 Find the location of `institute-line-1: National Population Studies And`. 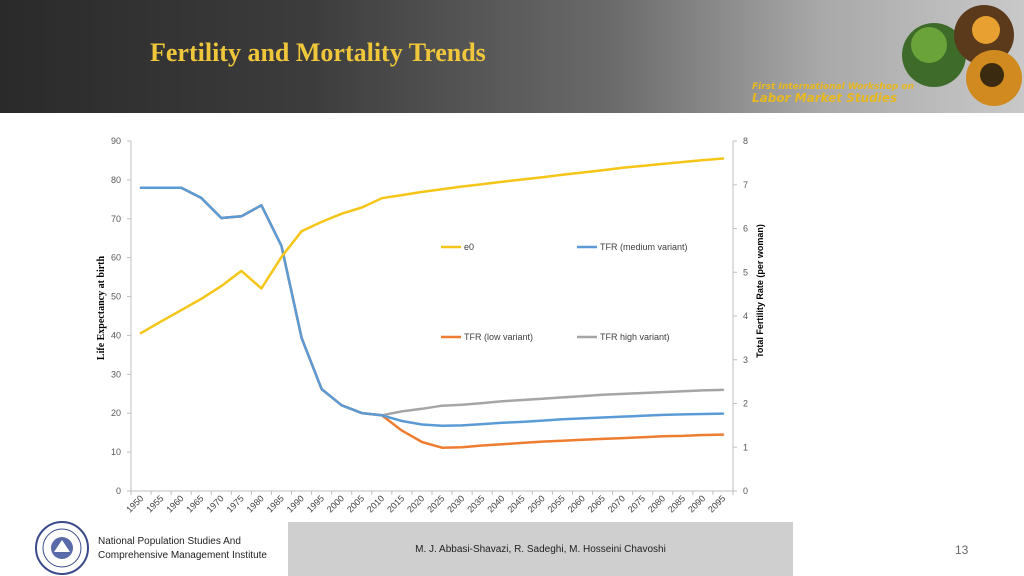

institute-line-1: National Population Studies And is located at coordinates (169, 541).